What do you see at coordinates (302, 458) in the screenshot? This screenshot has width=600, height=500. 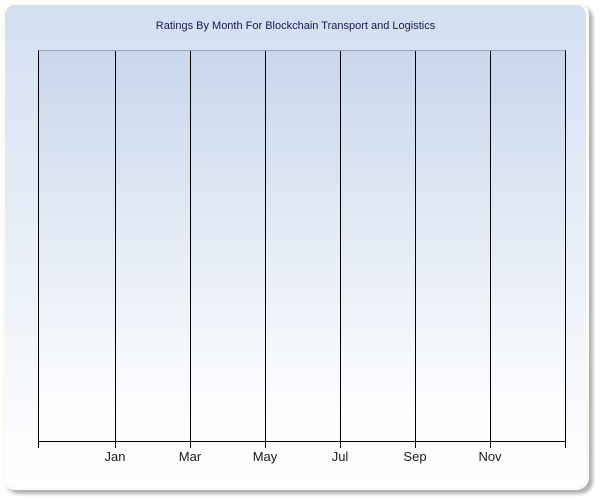 I see `x-axis: Jan Mar May Jul Sep Nov` at bounding box center [302, 458].